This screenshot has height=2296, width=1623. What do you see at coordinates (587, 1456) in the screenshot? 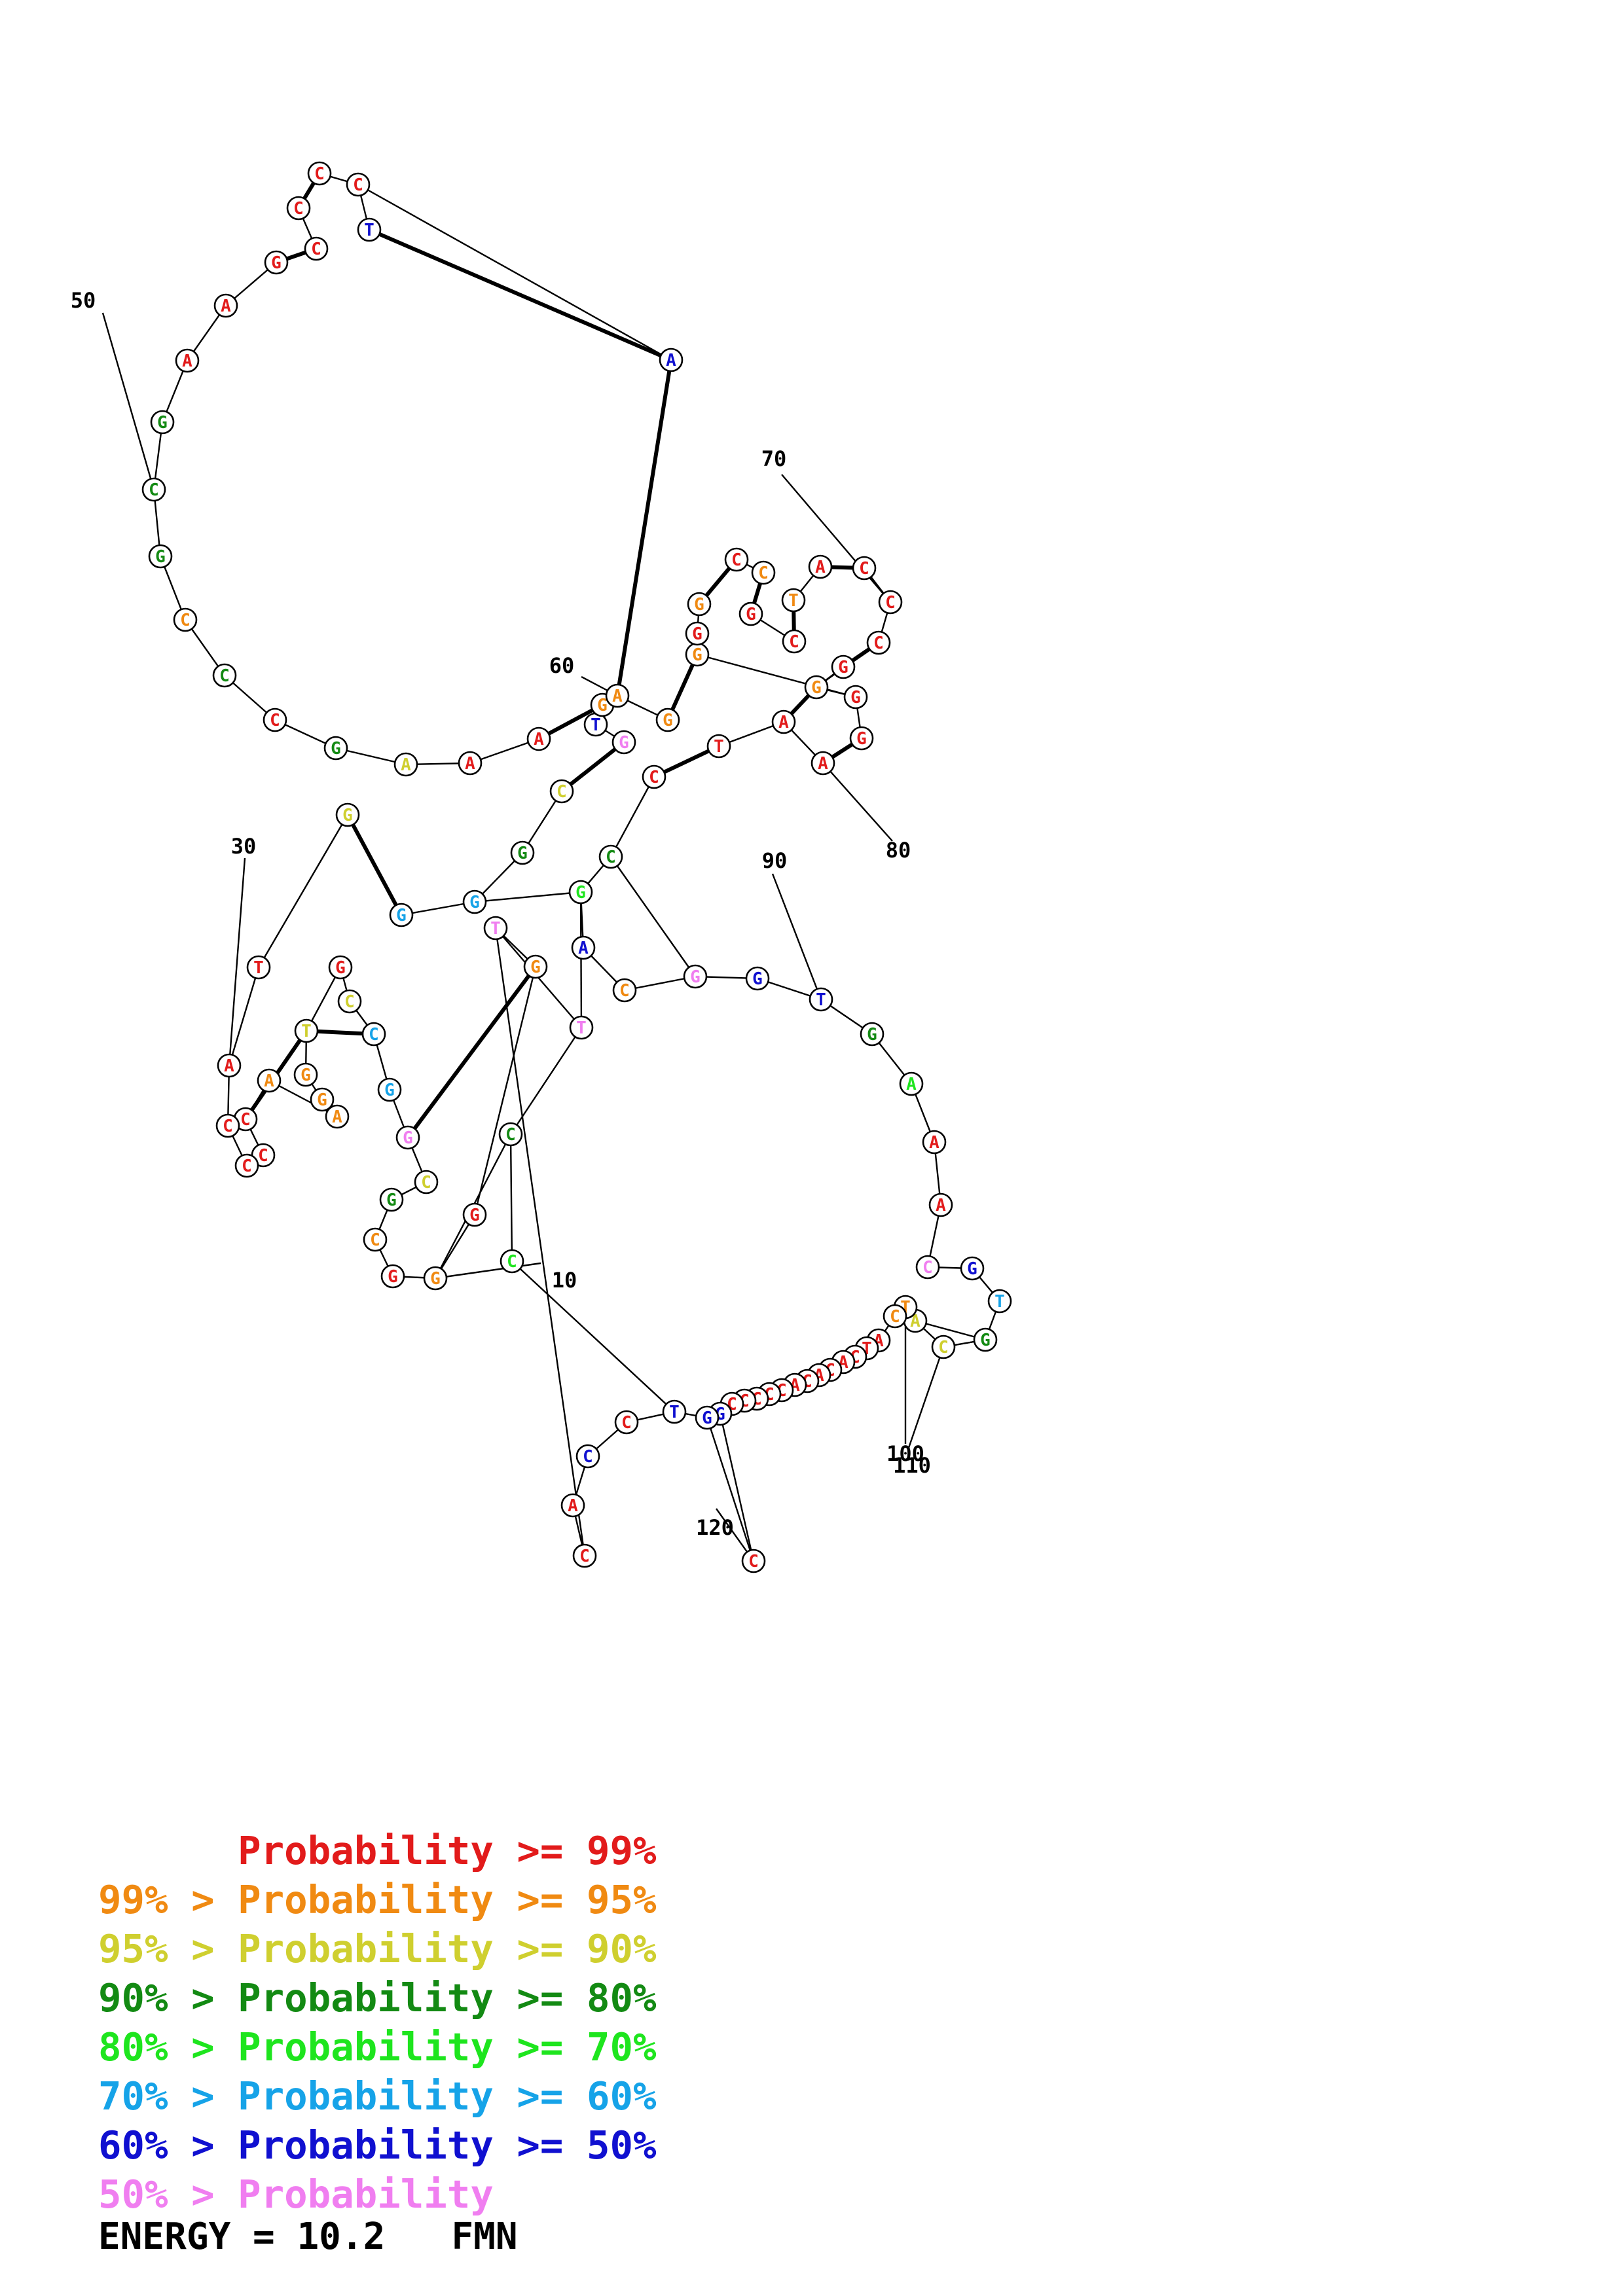
I see `nucleotide-3: C` at bounding box center [587, 1456].